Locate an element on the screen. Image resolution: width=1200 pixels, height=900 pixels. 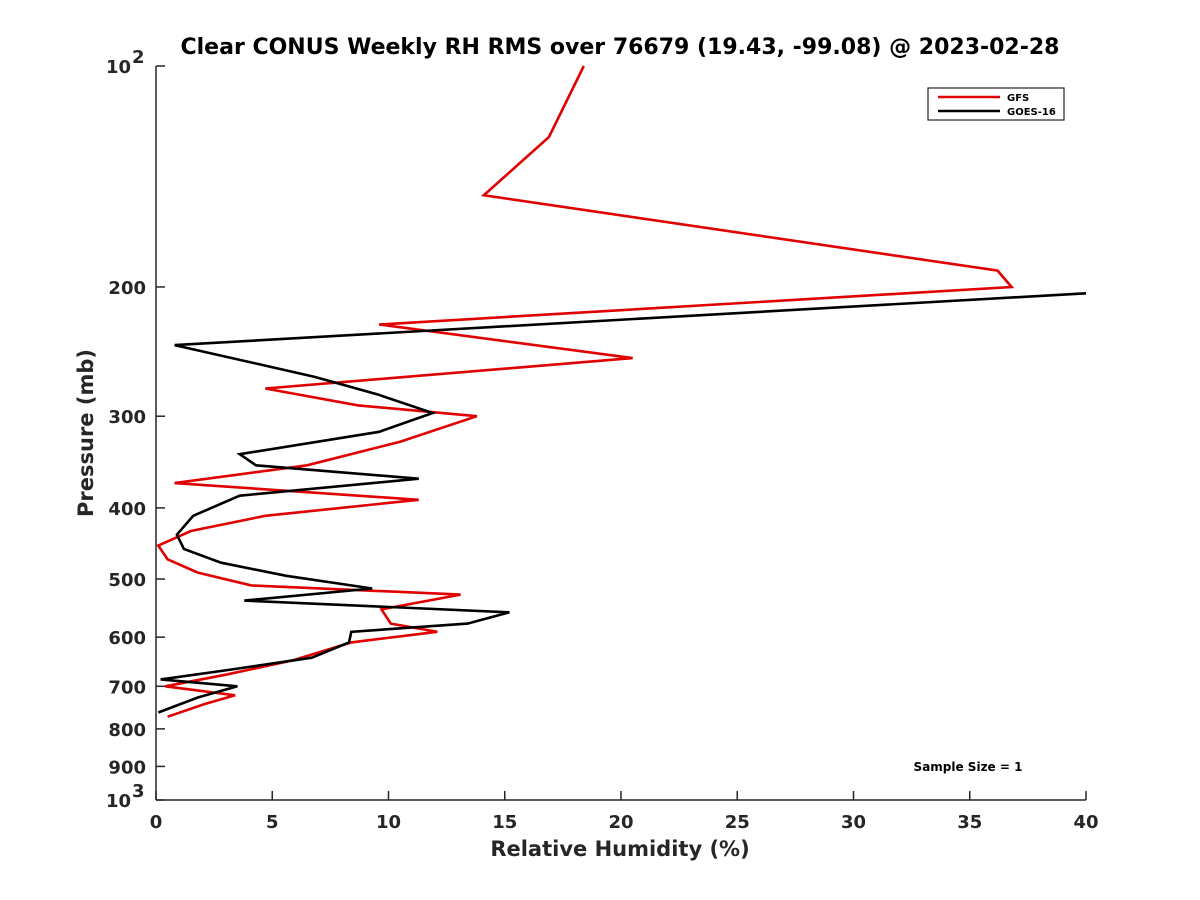
y-axis-label: Pressure (mb) is located at coordinates (86, 433).